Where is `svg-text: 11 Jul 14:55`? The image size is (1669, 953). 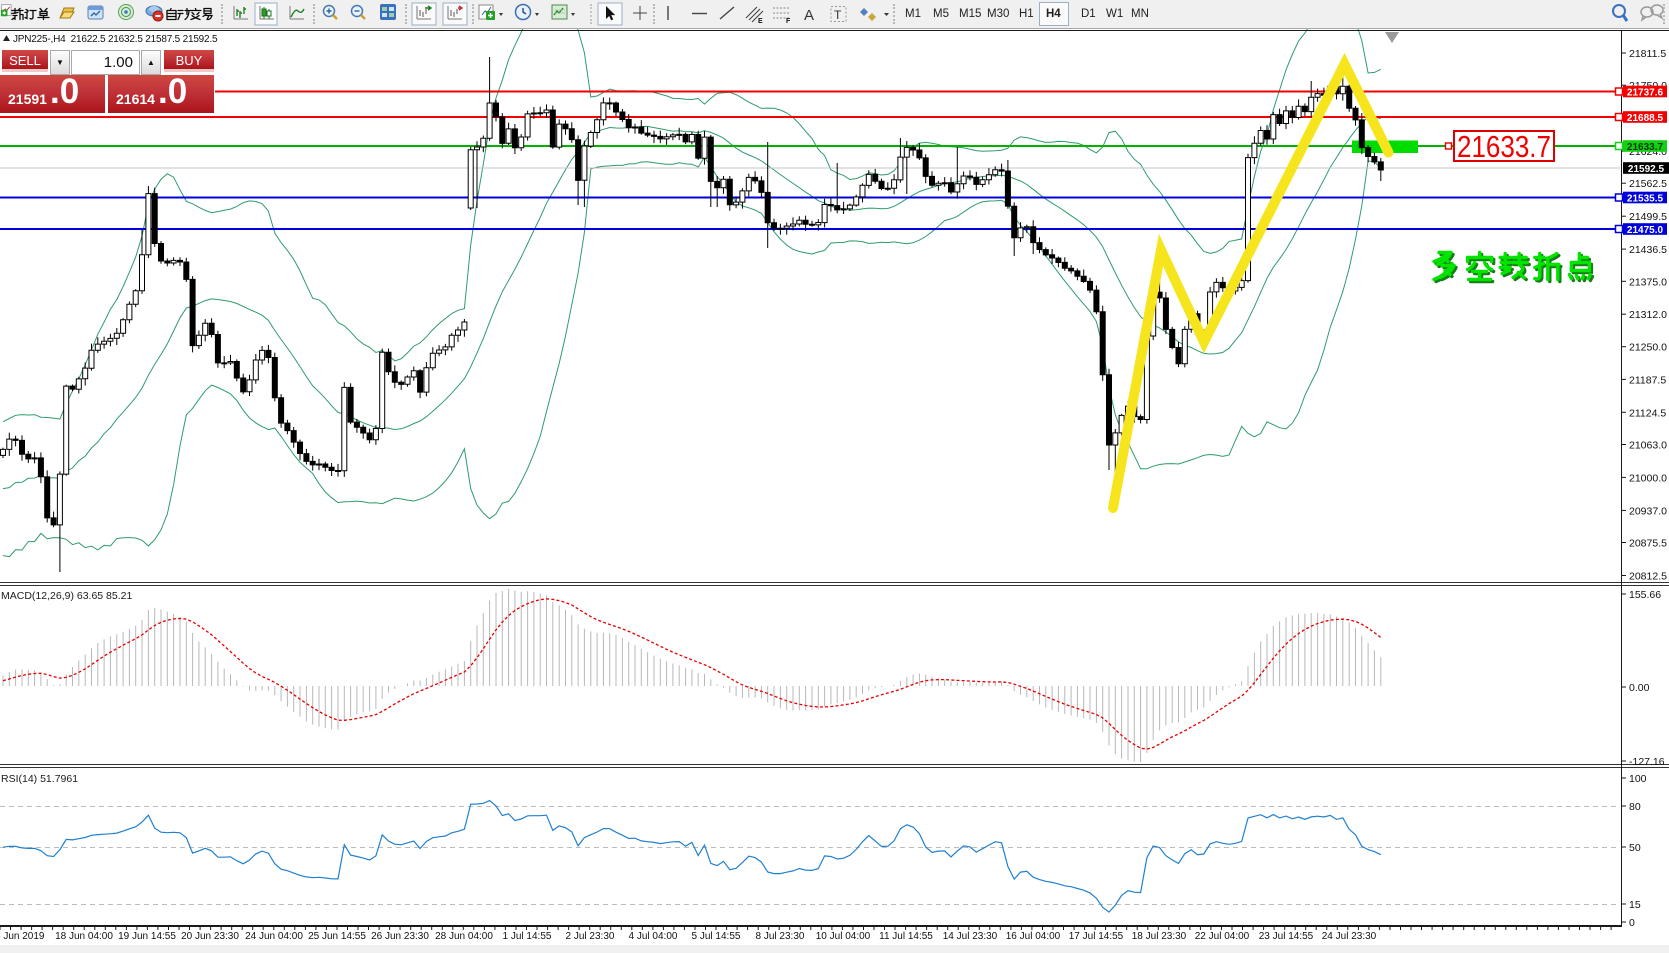
svg-text: 11 Jul 14:55 is located at coordinates (906, 936).